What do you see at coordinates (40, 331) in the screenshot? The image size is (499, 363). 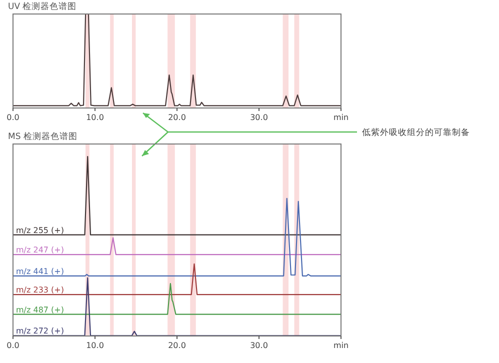 I see `series-label: m/z 272 (+)` at bounding box center [40, 331].